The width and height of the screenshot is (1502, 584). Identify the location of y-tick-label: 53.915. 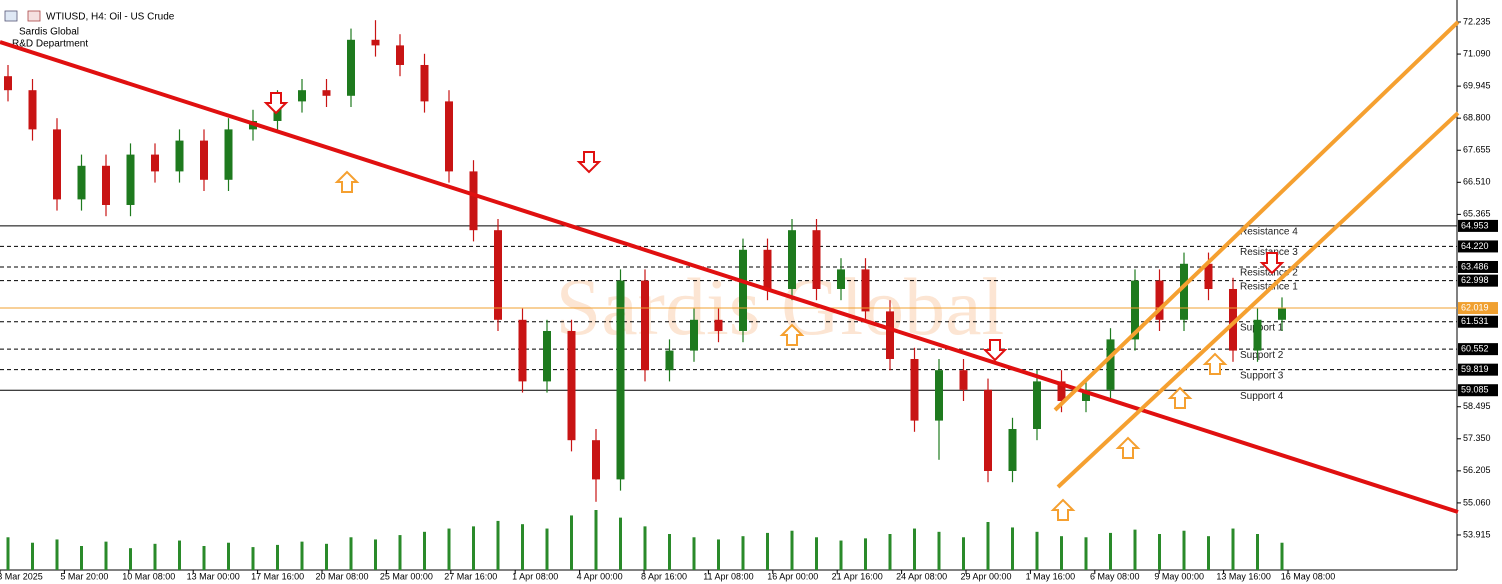
(1477, 534).